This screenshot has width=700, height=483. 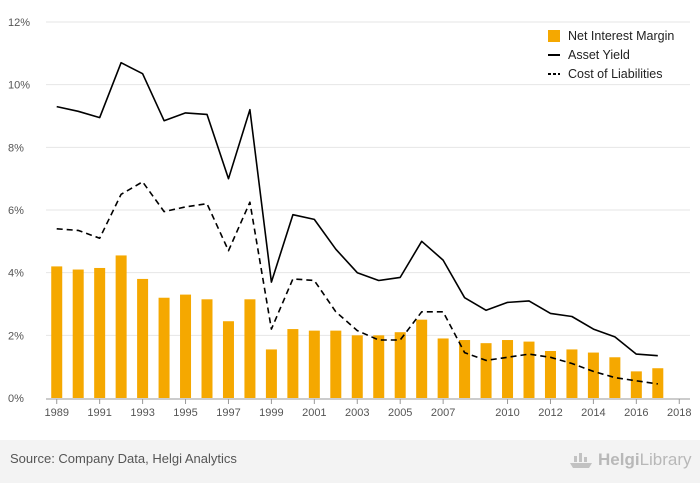 What do you see at coordinates (19, 23) in the screenshot?
I see `y-tick-label: 12%` at bounding box center [19, 23].